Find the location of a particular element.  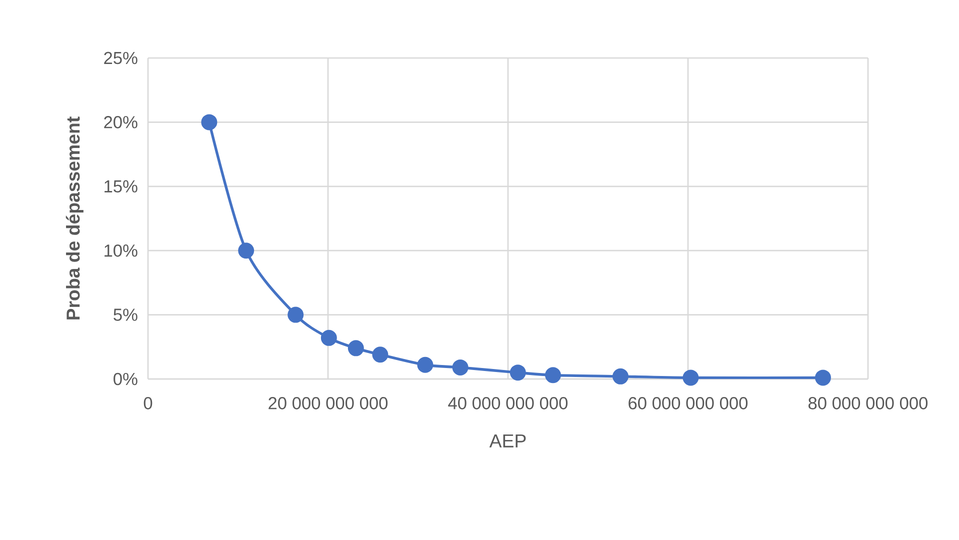

x-tick-label: 20 000 000 000 is located at coordinates (328, 403).